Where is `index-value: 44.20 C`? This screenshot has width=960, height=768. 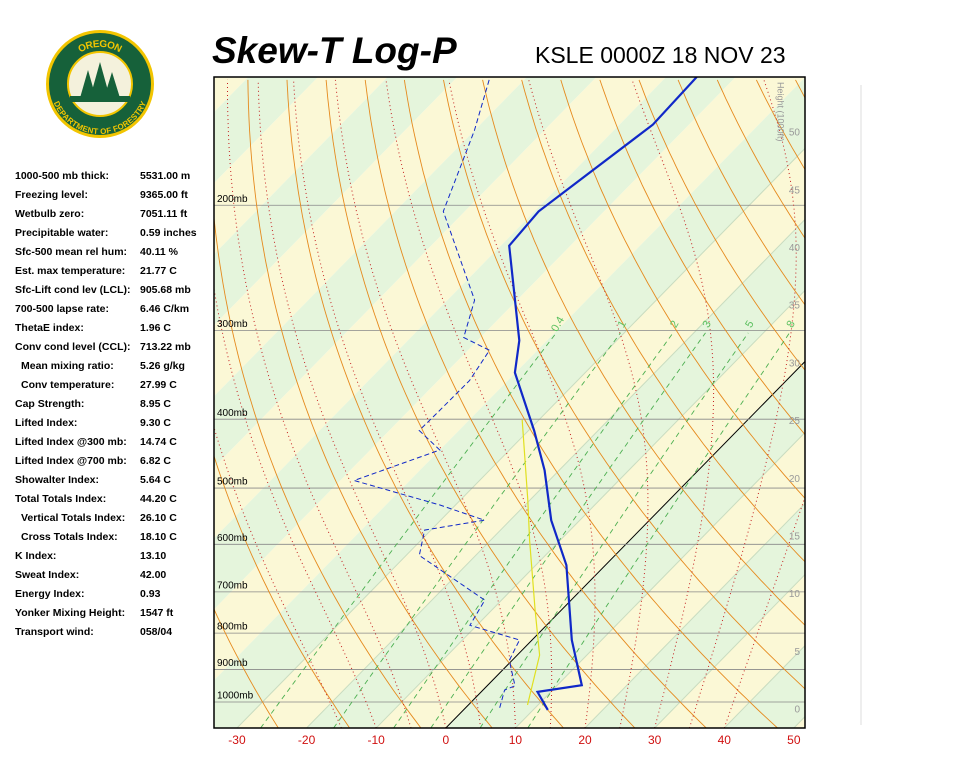
index-value: 44.20 C is located at coordinates (158, 499).